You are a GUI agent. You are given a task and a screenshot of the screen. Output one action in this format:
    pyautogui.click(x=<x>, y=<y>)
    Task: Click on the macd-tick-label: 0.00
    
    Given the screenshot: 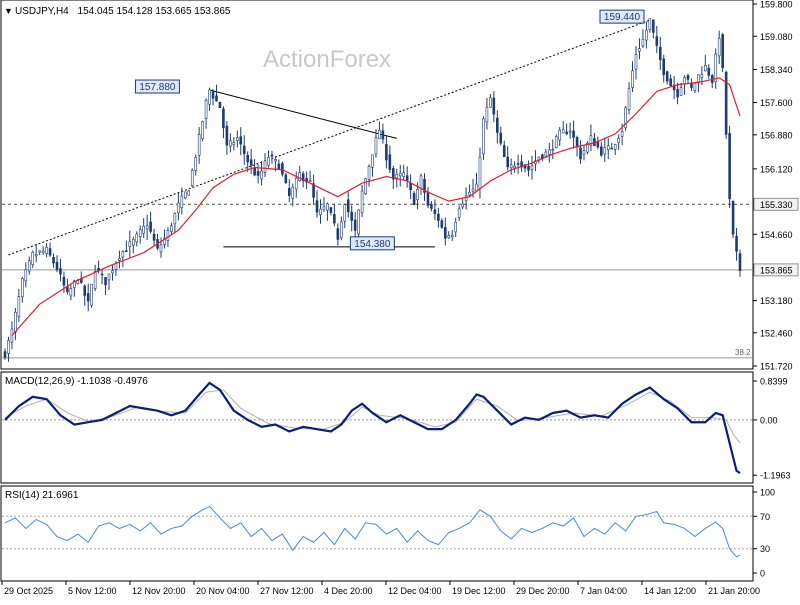 What is the action you would take?
    pyautogui.click(x=769, y=420)
    